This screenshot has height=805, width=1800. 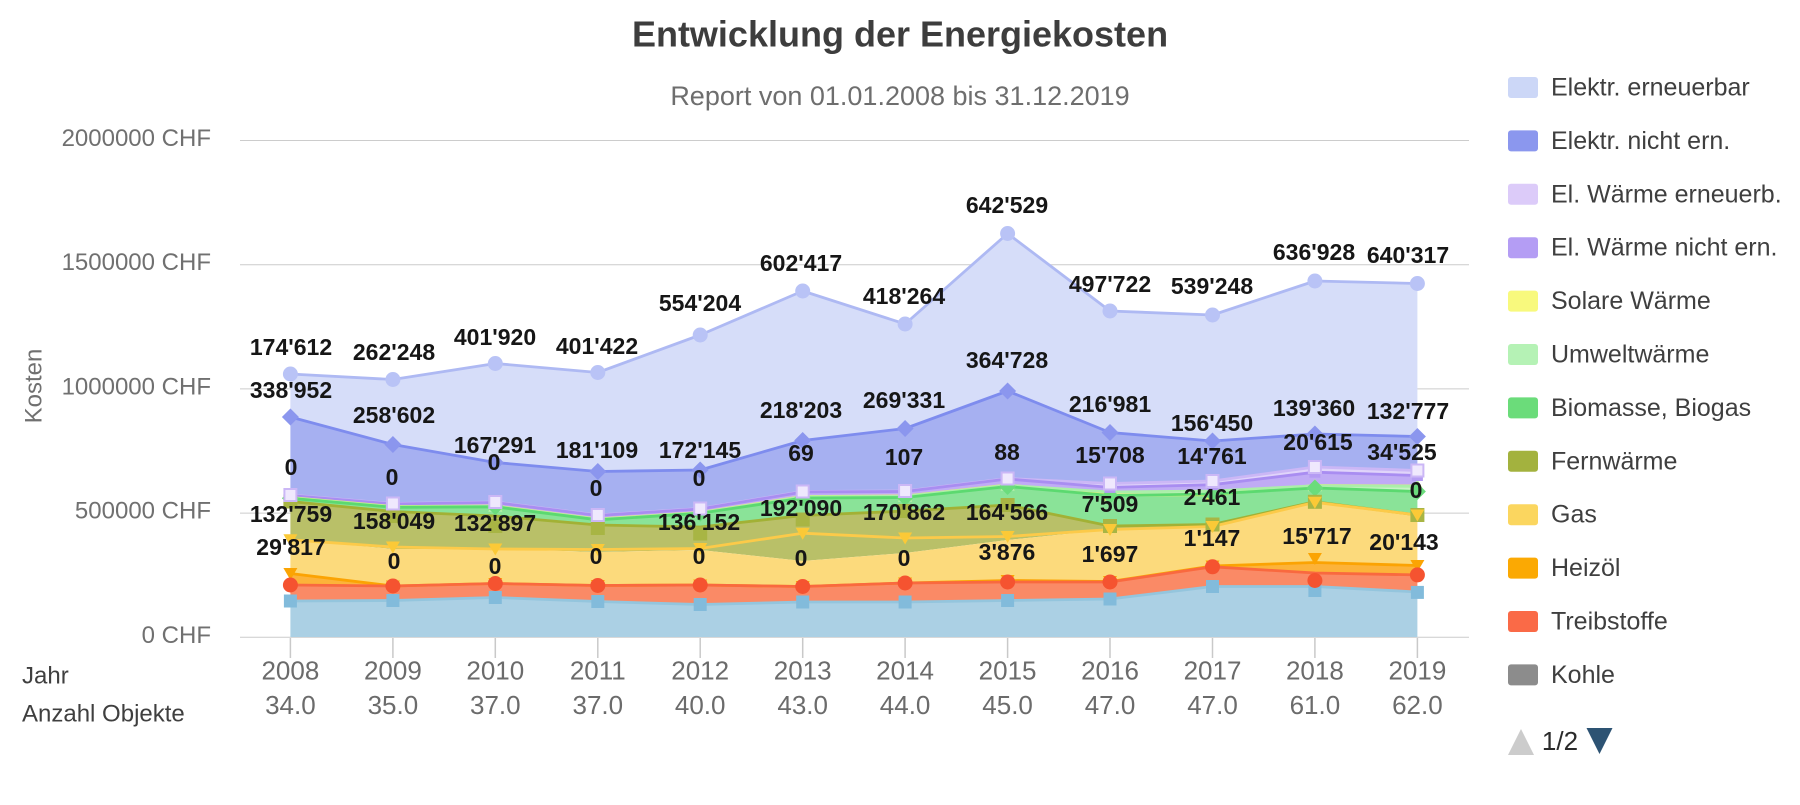 I want to click on svg-text: 15'717, so click(x=1316, y=536).